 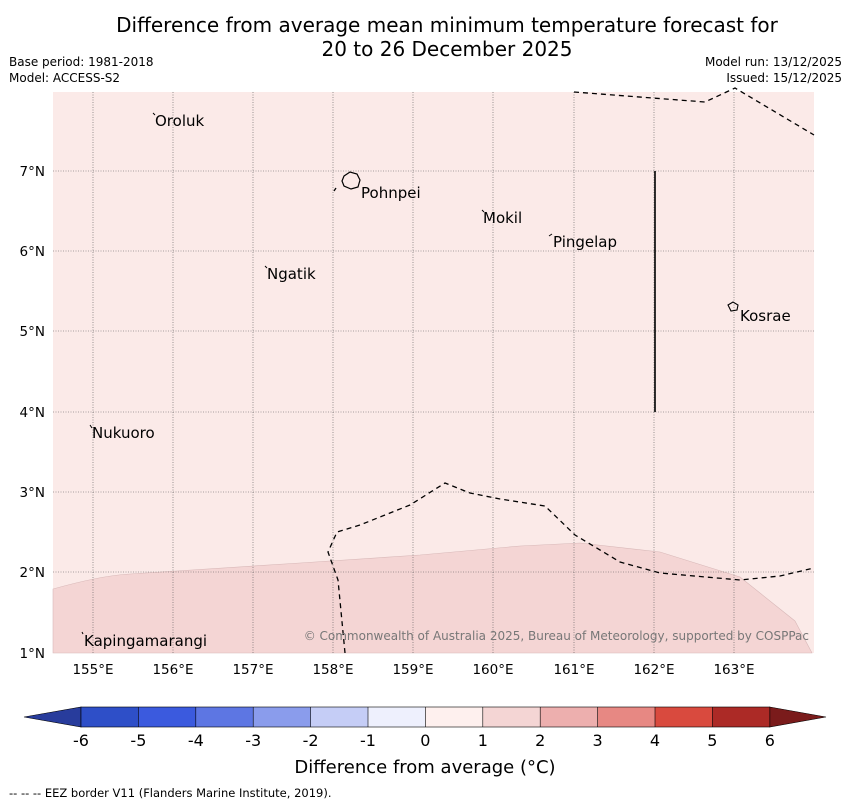 I want to click on place-mokil: Mokil, so click(x=502, y=218).